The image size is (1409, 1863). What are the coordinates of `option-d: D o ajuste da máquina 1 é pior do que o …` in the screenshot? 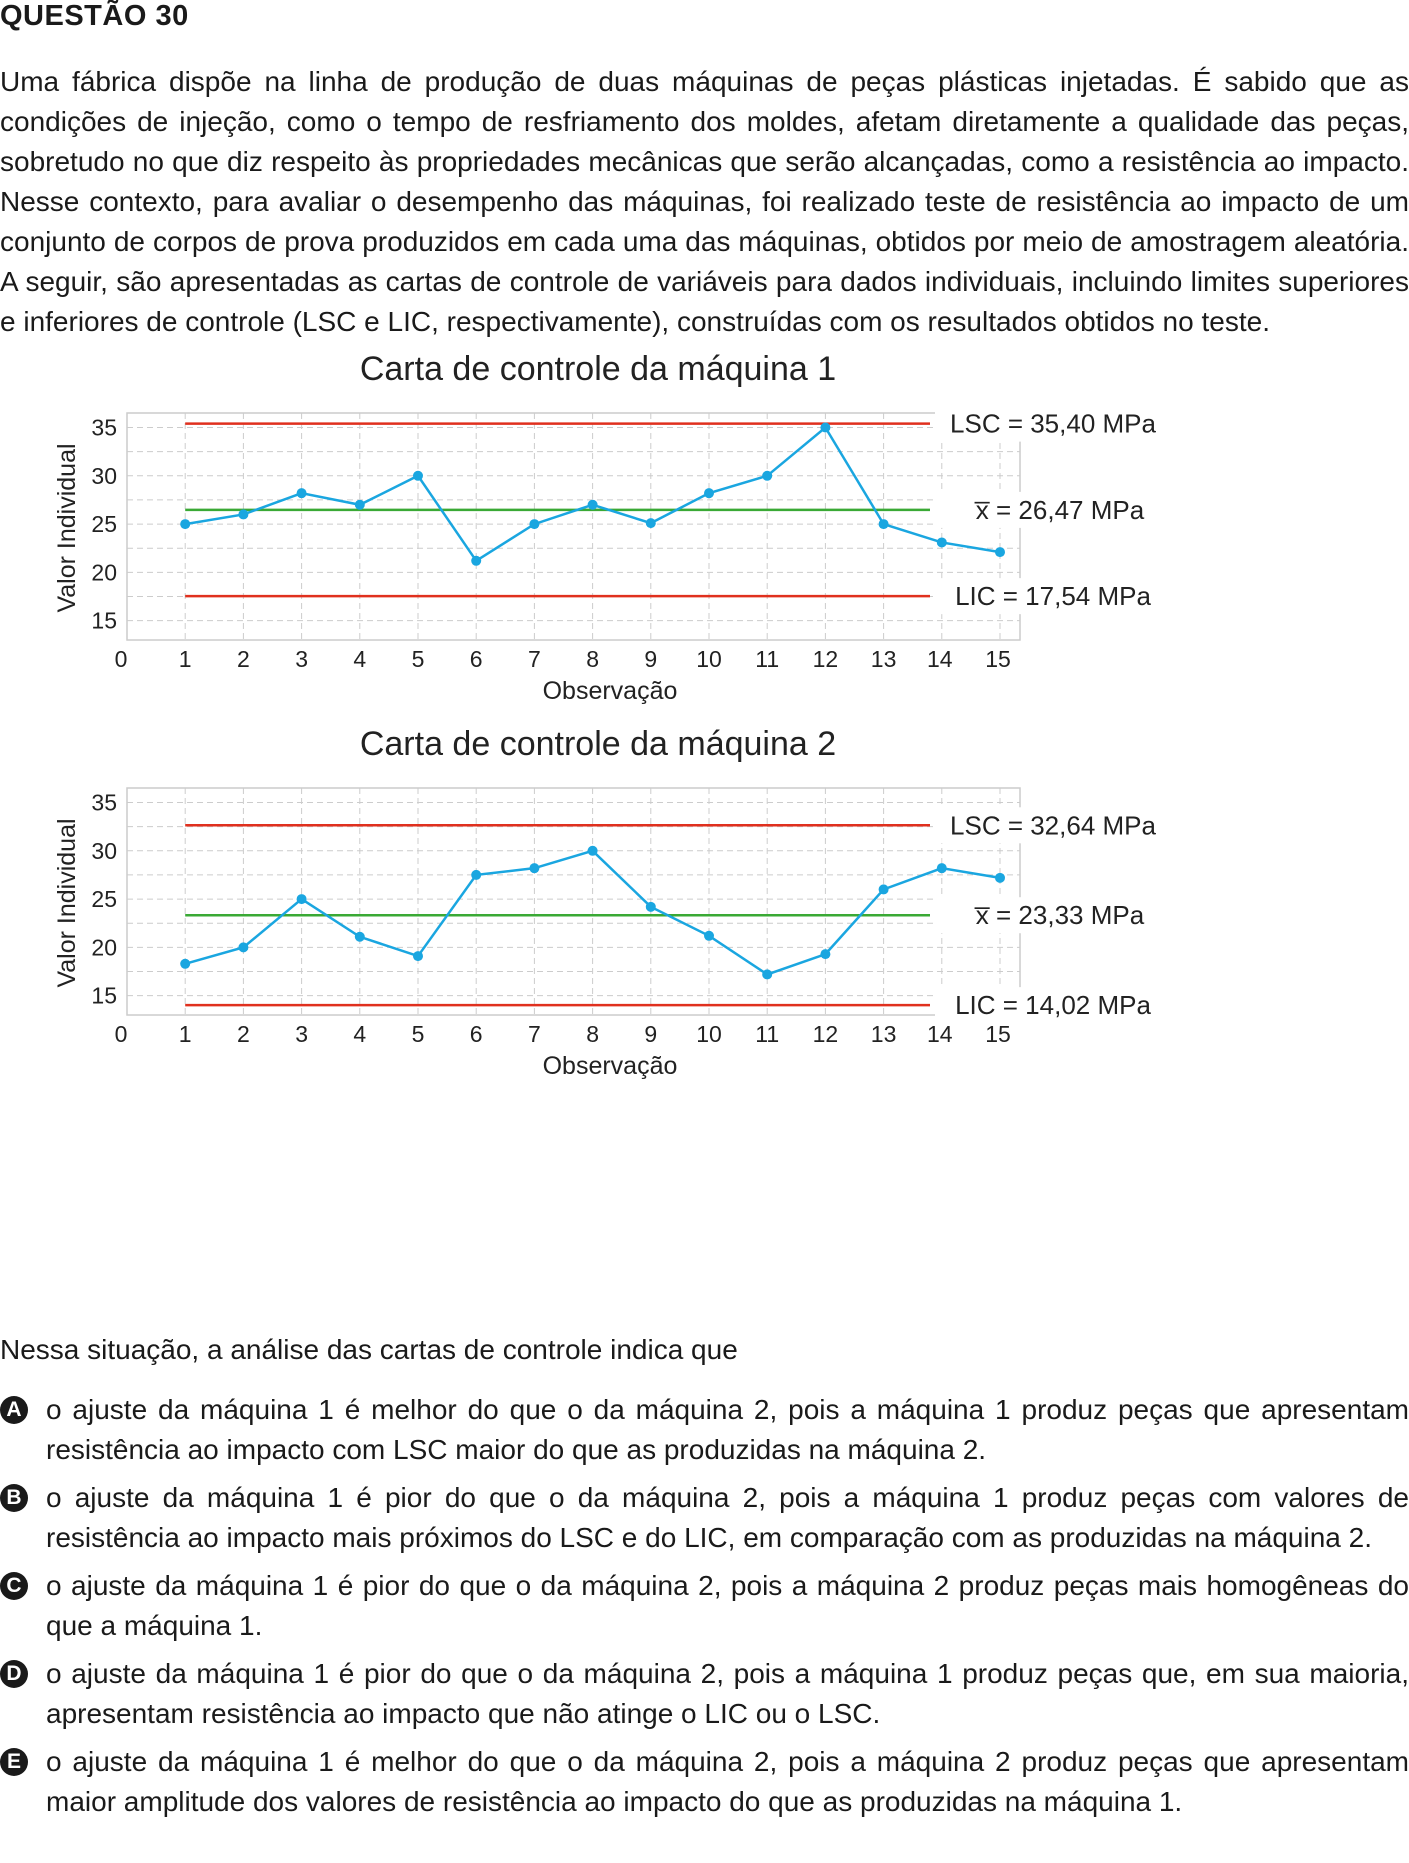 It's located at (704, 1694).